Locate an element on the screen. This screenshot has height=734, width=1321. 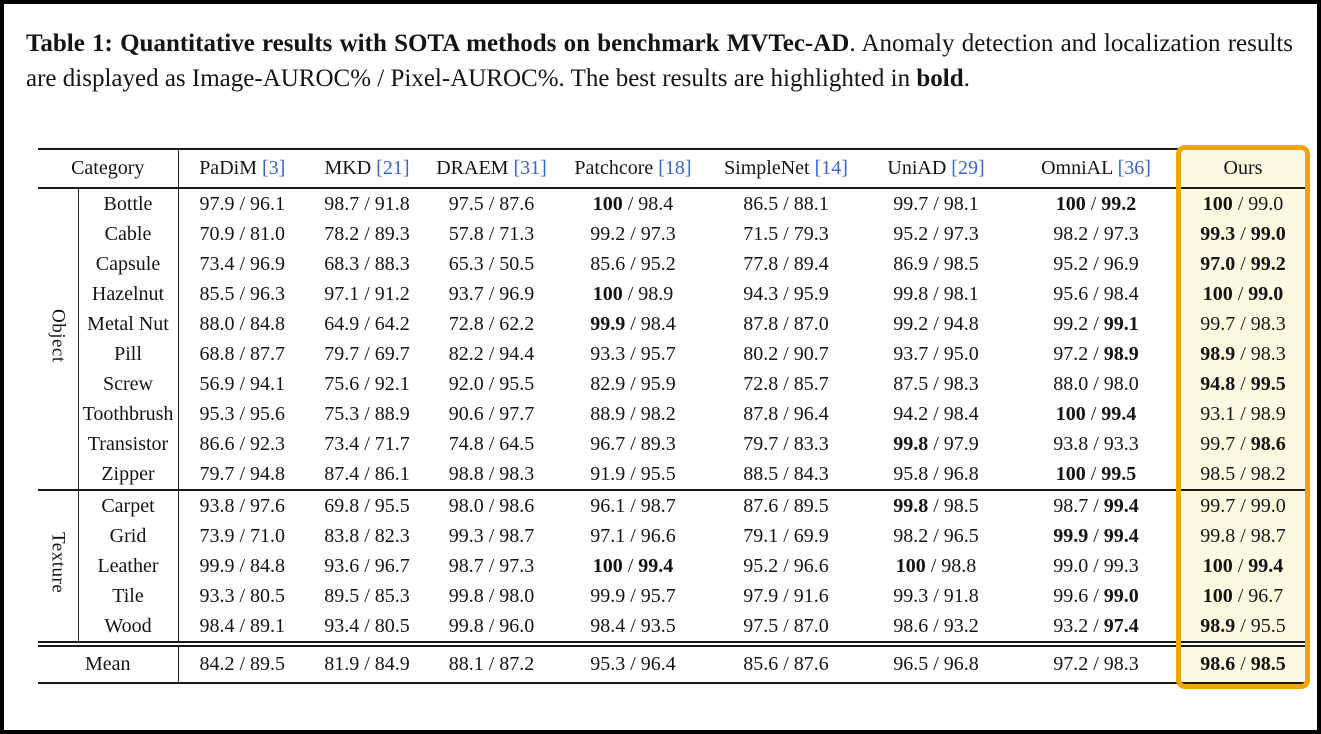
value-cell: 100 / 96.7 is located at coordinates (1243, 596).